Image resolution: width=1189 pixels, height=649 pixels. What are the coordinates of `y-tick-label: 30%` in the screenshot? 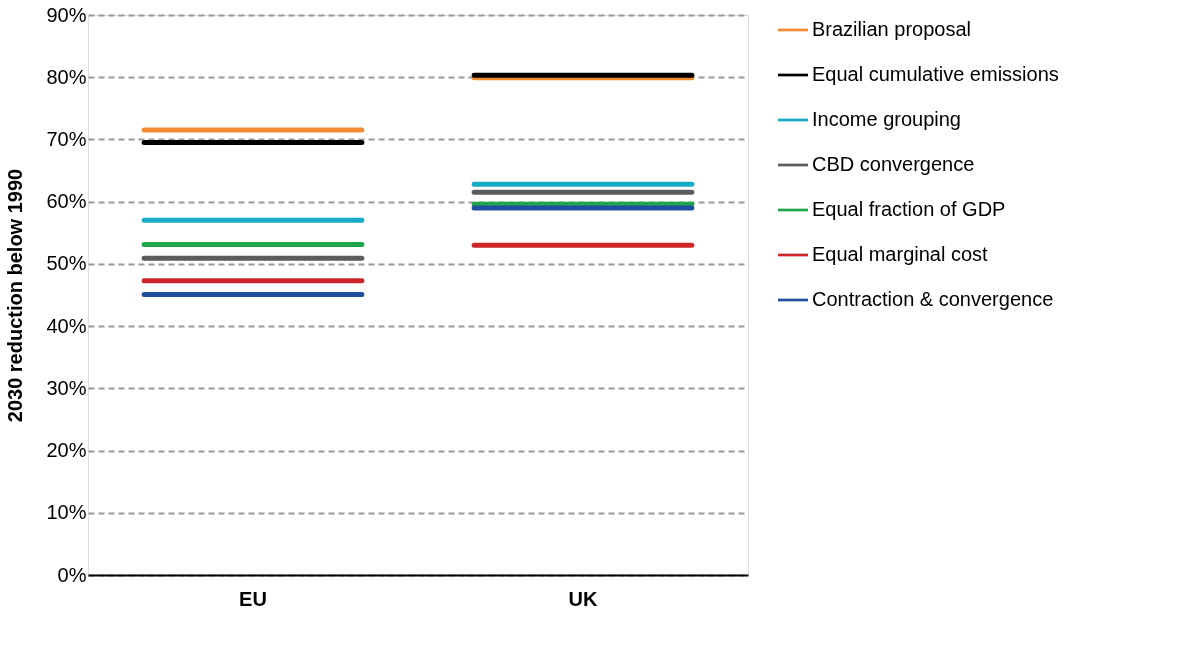 It's located at (66, 387).